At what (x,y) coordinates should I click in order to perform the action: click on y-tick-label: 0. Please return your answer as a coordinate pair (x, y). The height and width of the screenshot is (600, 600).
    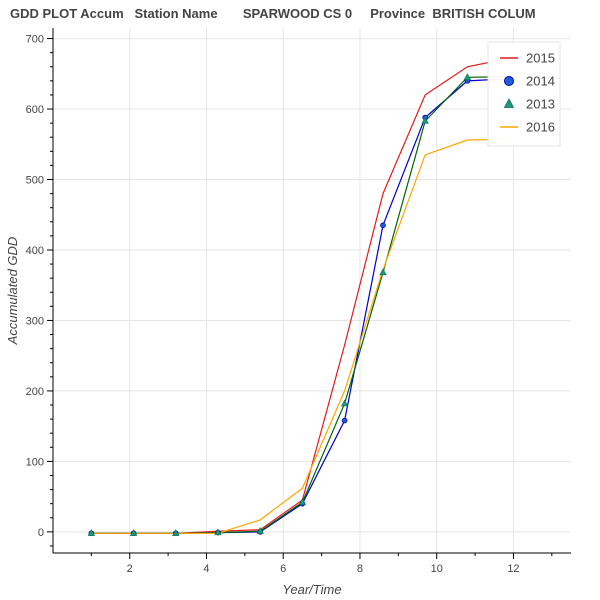
    Looking at the image, I should click on (41, 533).